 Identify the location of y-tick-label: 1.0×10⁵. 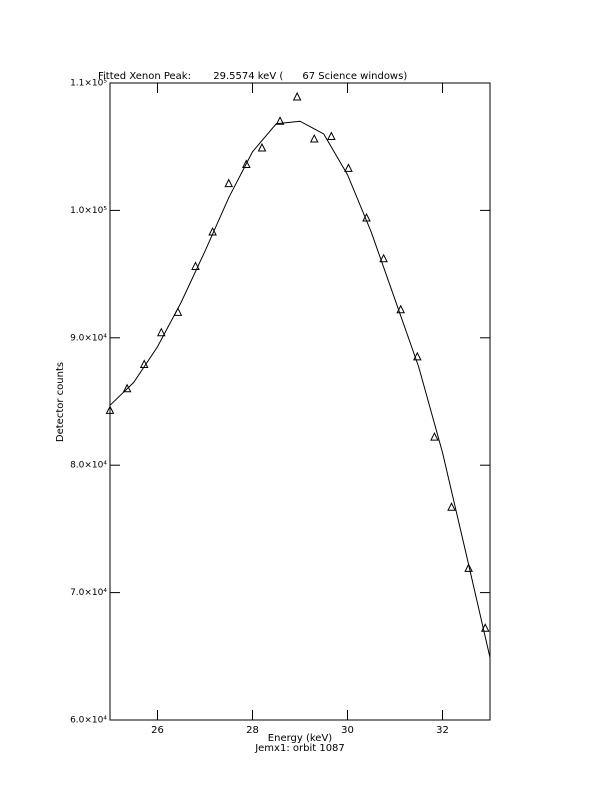
(88, 211).